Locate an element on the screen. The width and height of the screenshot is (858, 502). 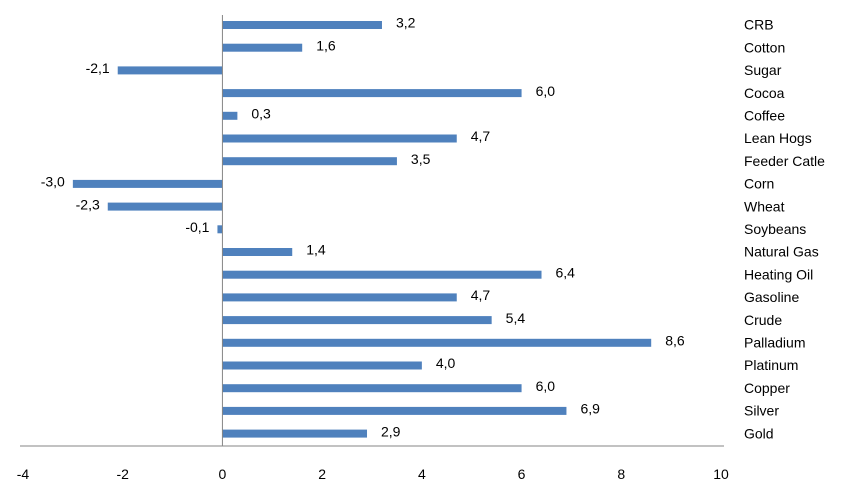
category-label: Crude is located at coordinates (763, 320).